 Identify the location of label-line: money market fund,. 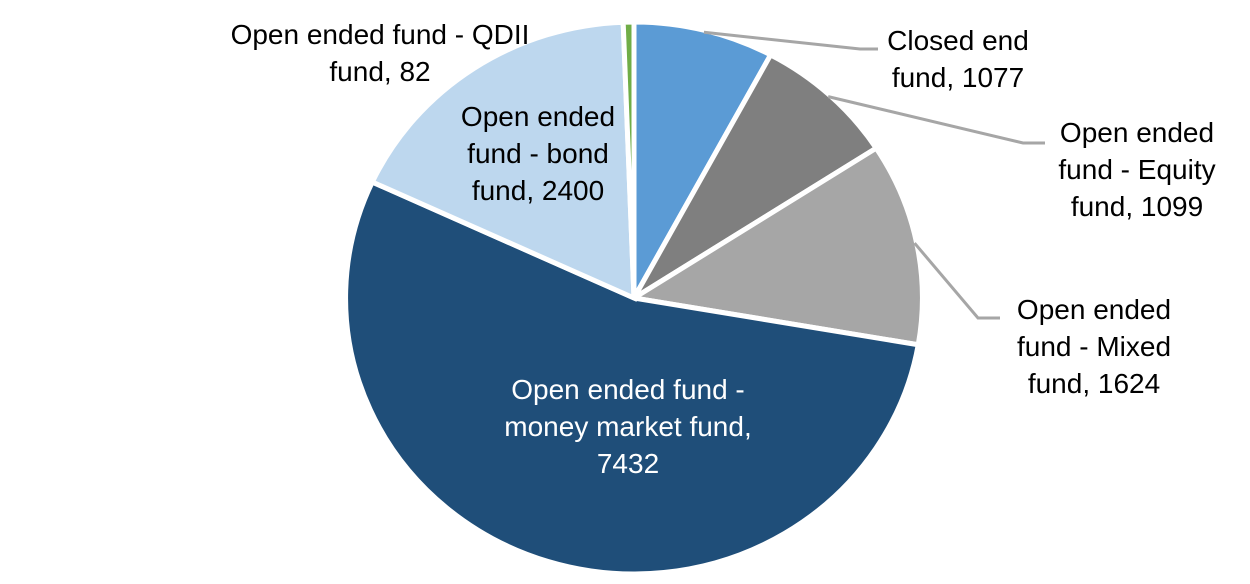
(628, 426).